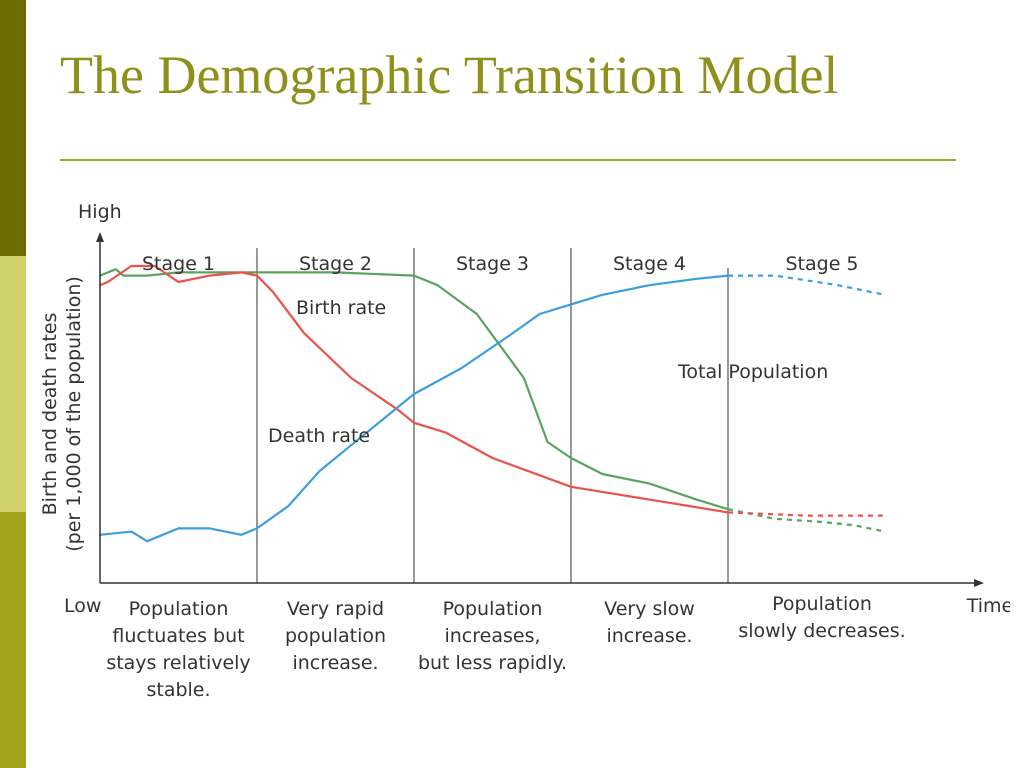 This screenshot has height=768, width=1024. What do you see at coordinates (178, 636) in the screenshot?
I see `stage-description-line: fluctuates but` at bounding box center [178, 636].